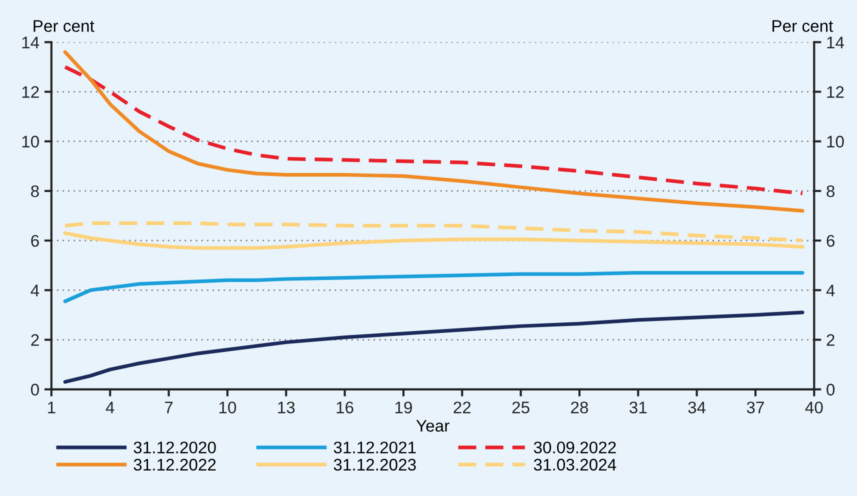  Describe the element at coordinates (35, 191) in the screenshot. I see `y-tick-label: 8` at that location.